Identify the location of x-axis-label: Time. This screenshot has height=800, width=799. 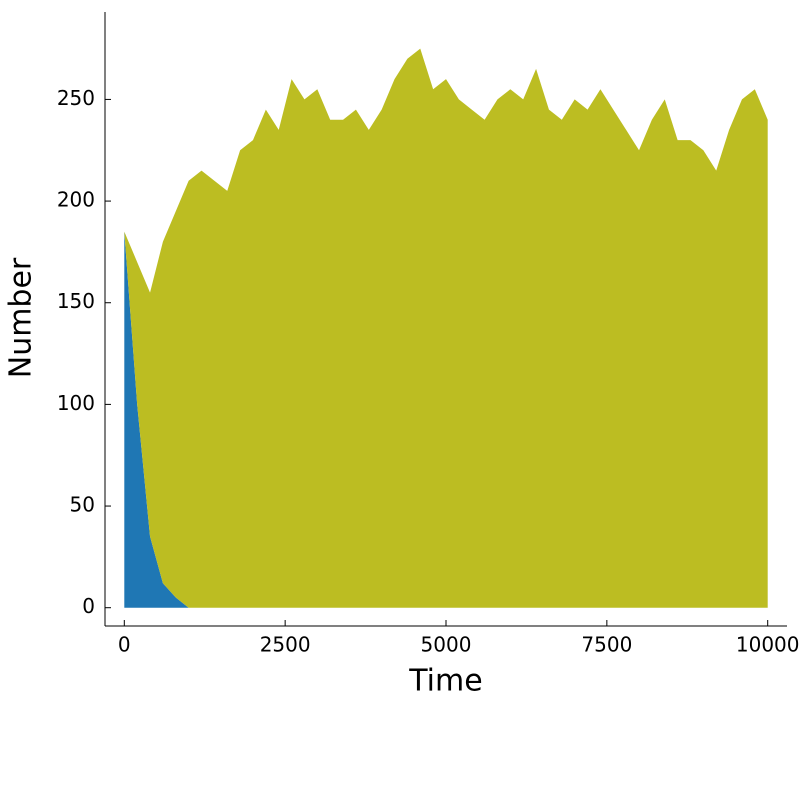
(445, 681).